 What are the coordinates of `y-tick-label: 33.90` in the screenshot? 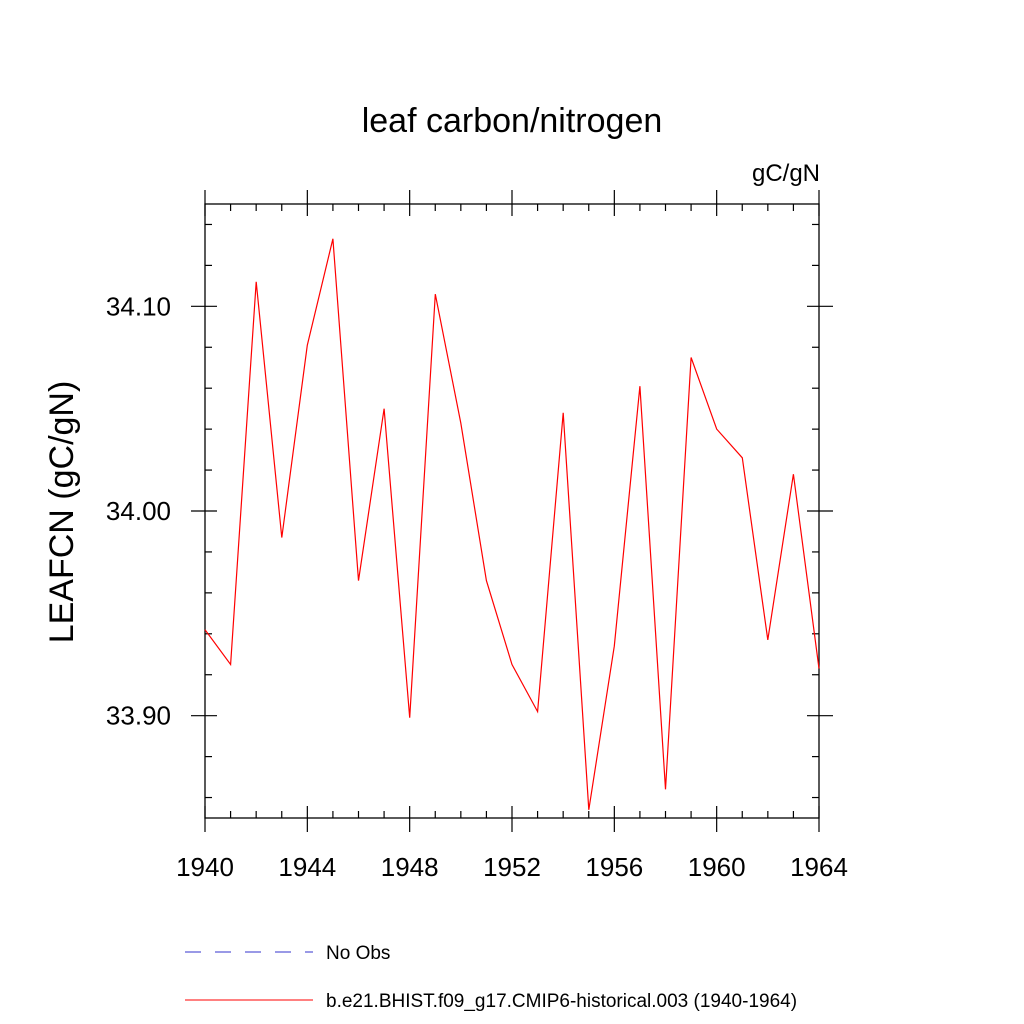 It's located at (138, 716).